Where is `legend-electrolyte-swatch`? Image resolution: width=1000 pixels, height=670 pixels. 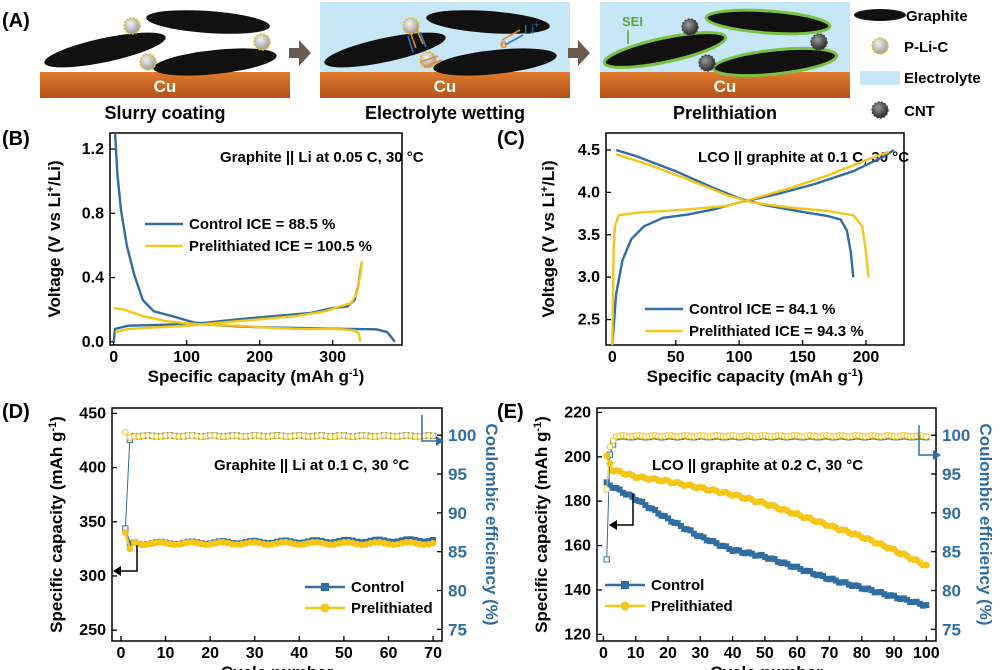
legend-electrolyte-swatch is located at coordinates (880, 78).